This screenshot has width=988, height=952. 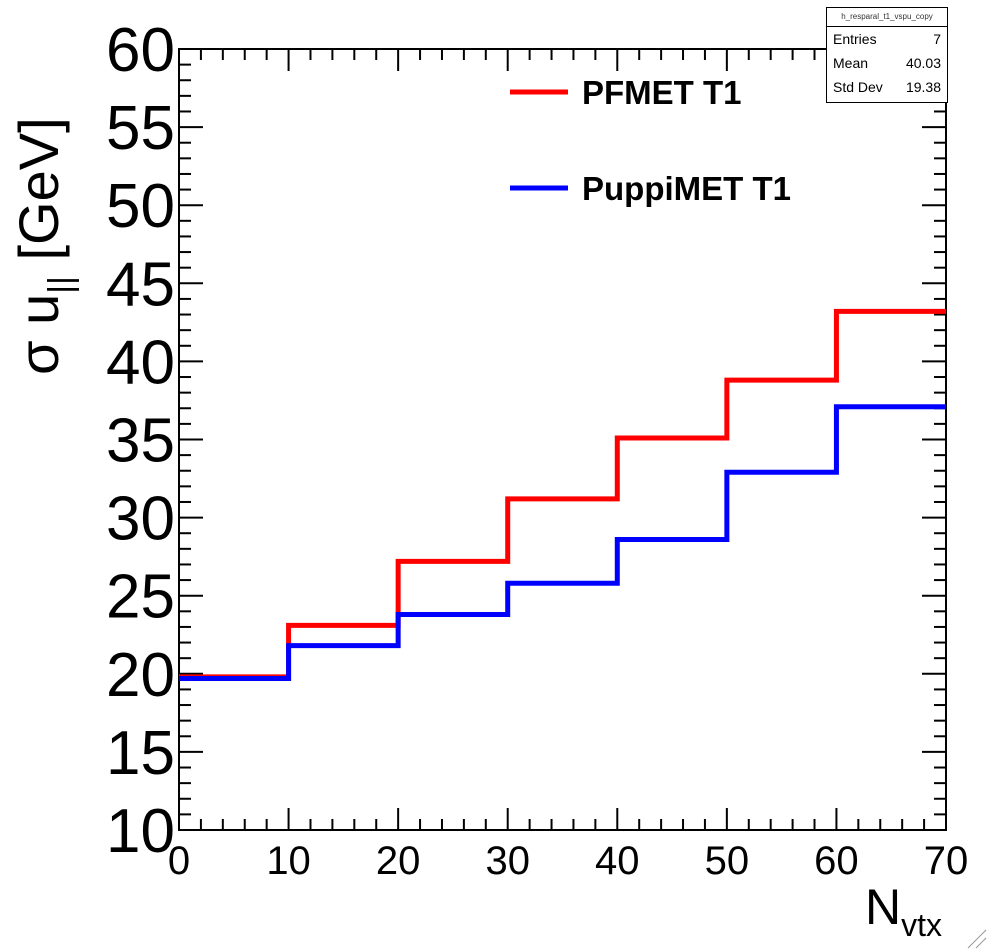 I want to click on x-axis-label: Nvtx, so click(x=903, y=911).